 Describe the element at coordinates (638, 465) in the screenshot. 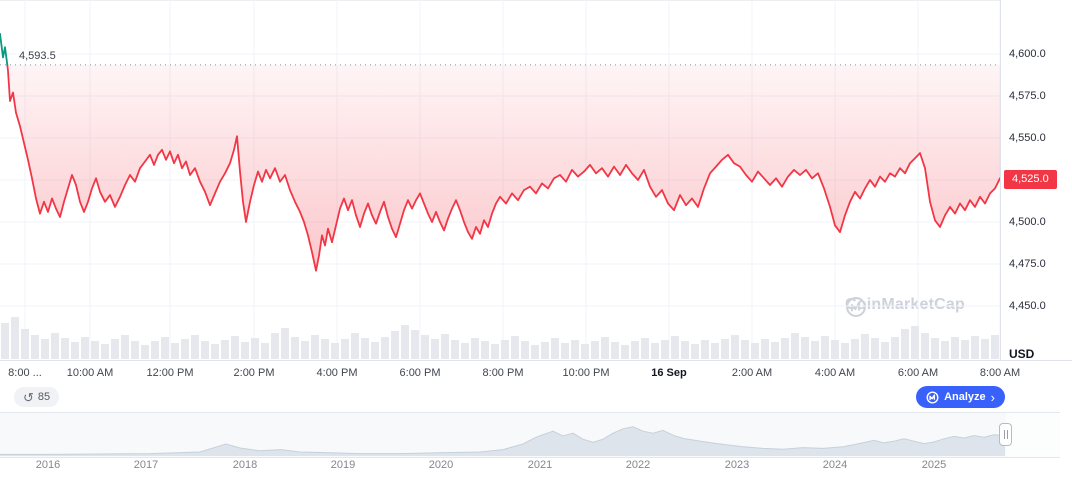

I see `year-tick-label: 2022` at that location.